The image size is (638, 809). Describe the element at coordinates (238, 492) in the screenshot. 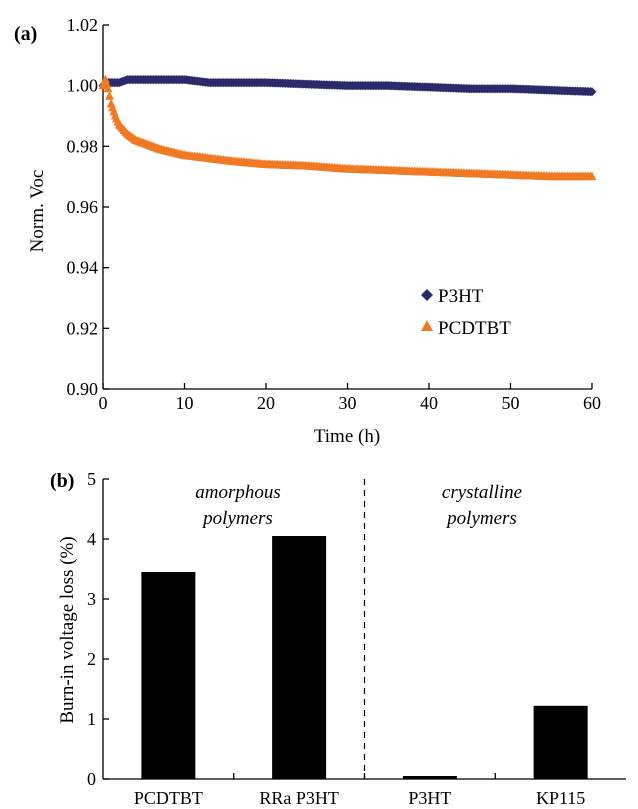

I see `annotation-amorphous-line1: amorphous` at that location.